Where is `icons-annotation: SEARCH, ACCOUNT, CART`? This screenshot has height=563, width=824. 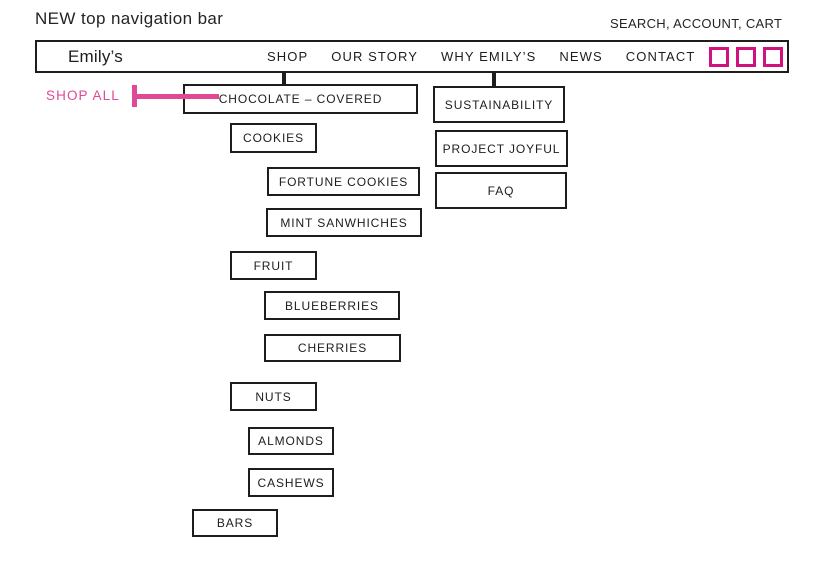
icons-annotation: SEARCH, ACCOUNT, CART is located at coordinates (696, 23).